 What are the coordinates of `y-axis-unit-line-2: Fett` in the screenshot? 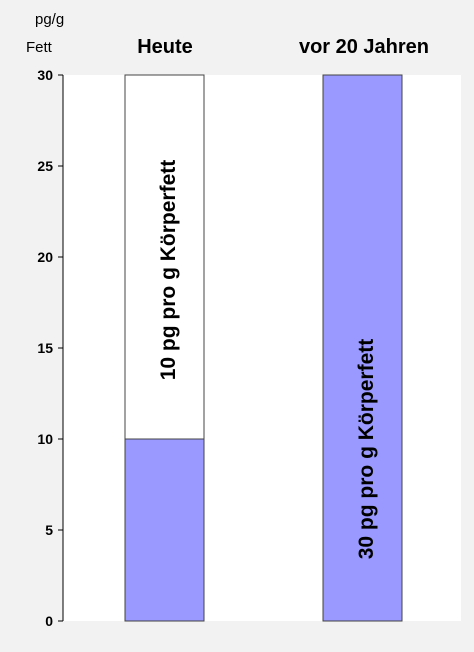 It's located at (39, 47).